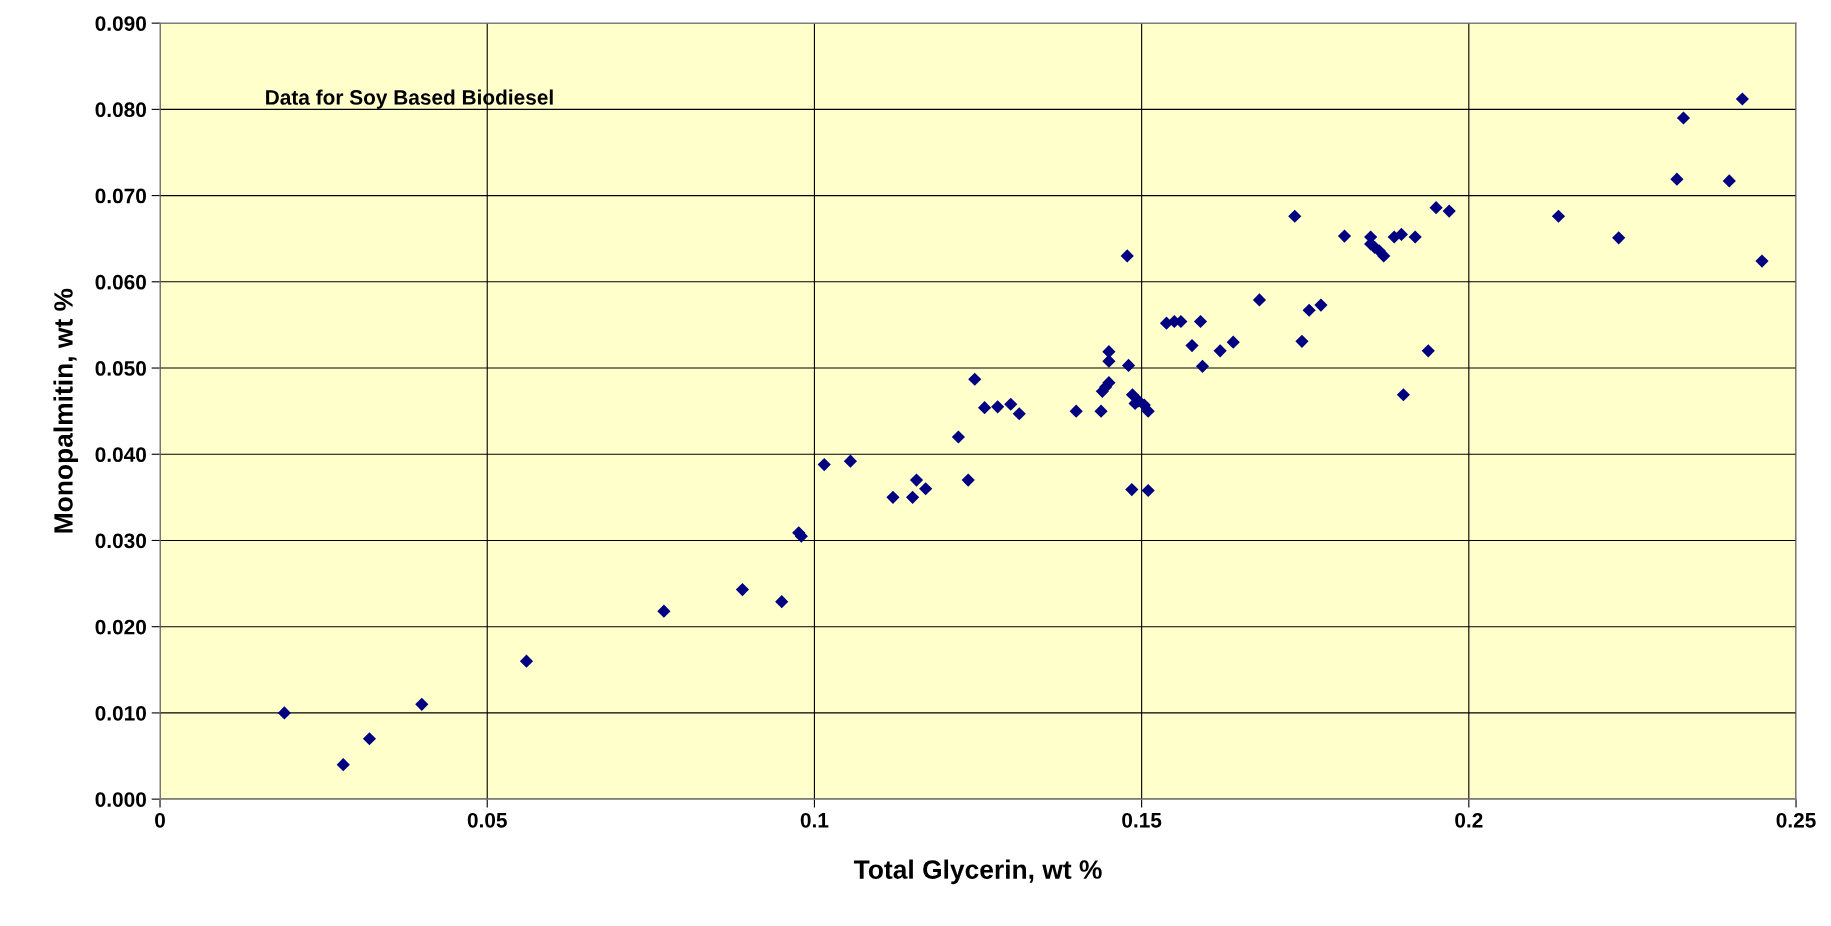 The height and width of the screenshot is (926, 1831). Describe the element at coordinates (814, 820) in the screenshot. I see `x-tick-label: 0.1` at that location.